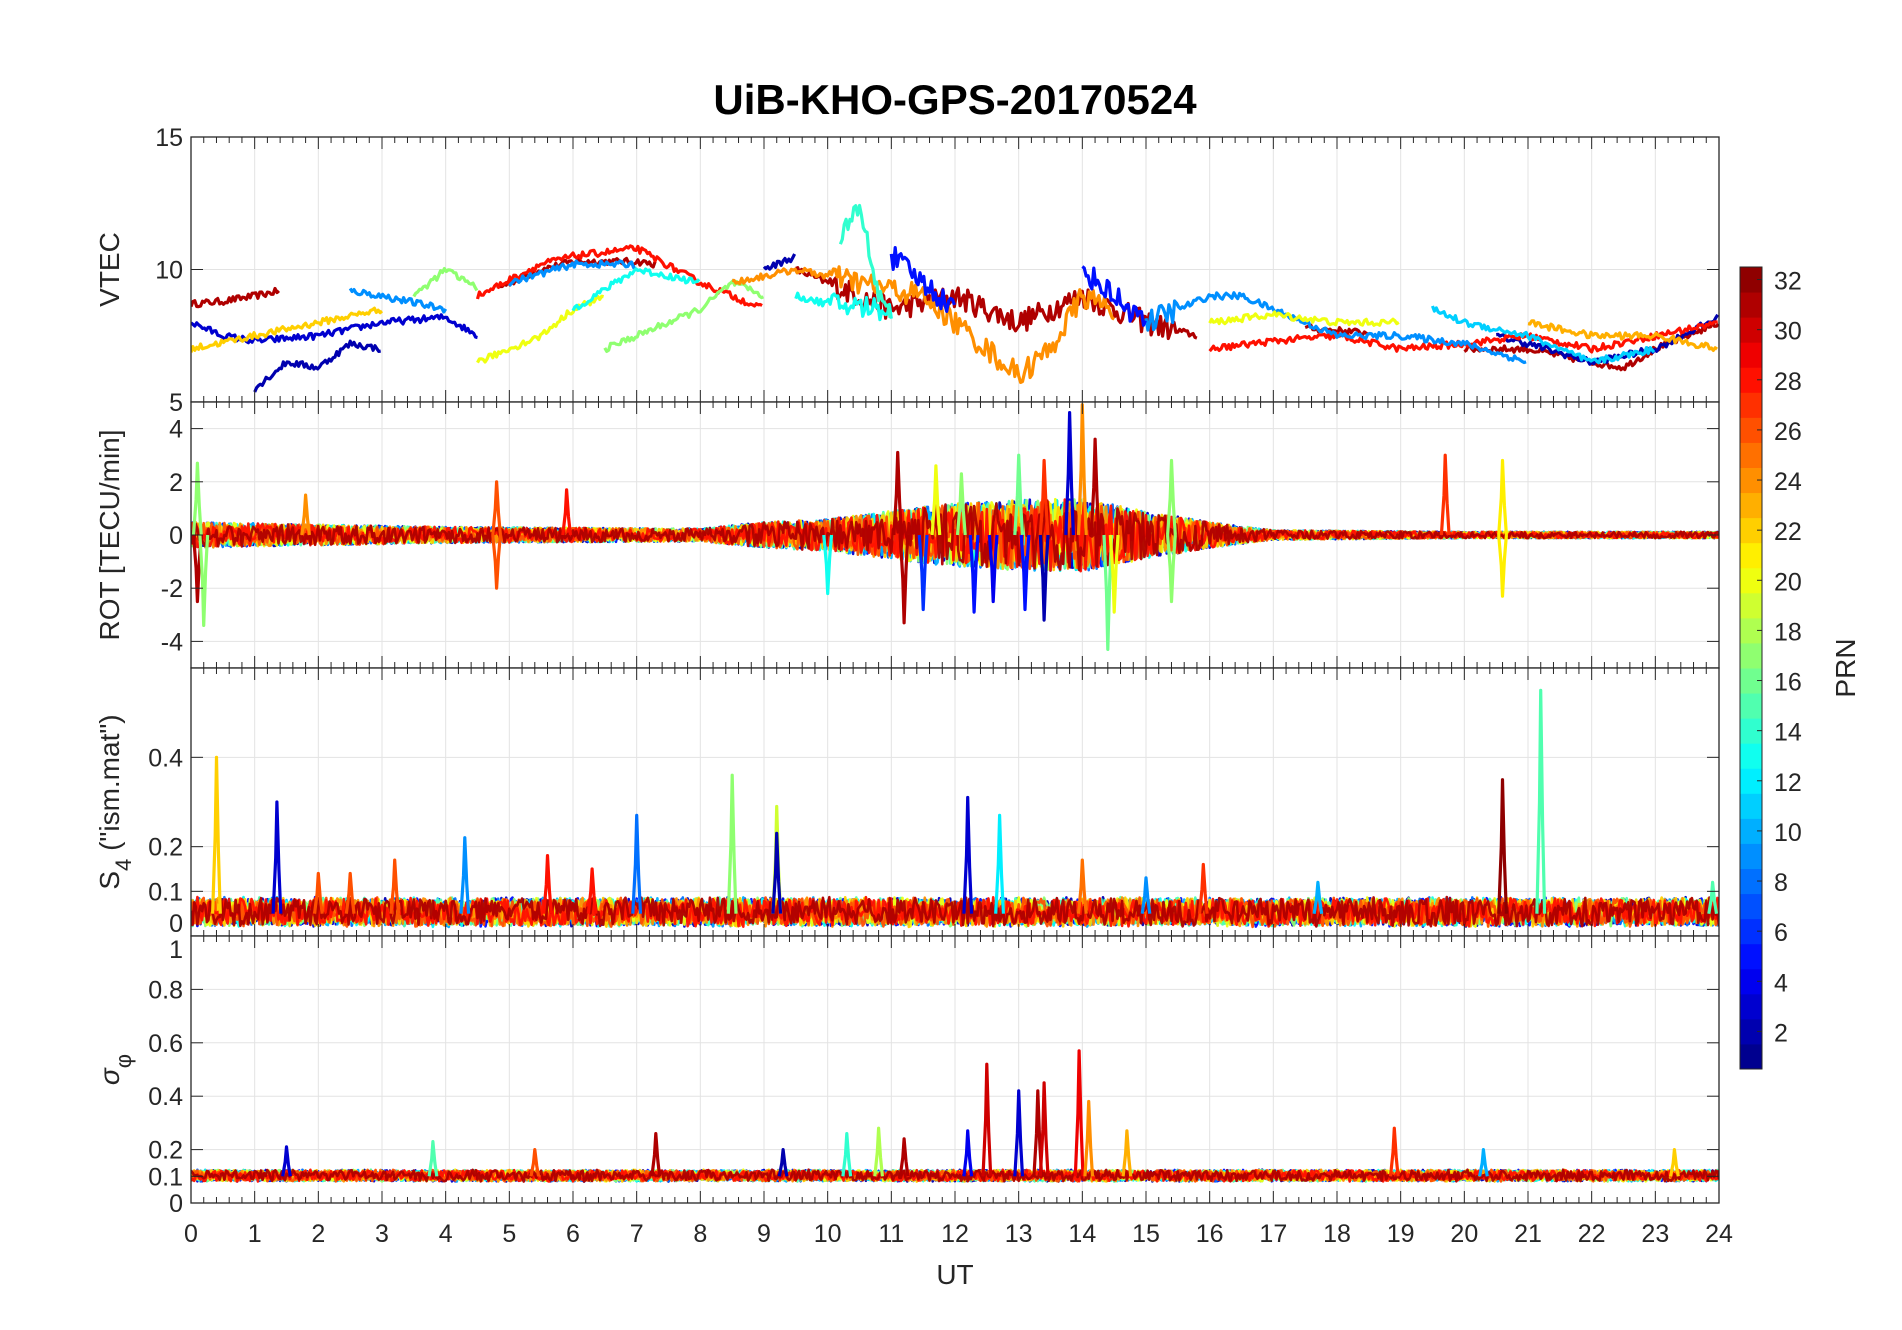 The height and width of the screenshot is (1330, 1902). I want to click on x-tick-label: 14, so click(1082, 1234).